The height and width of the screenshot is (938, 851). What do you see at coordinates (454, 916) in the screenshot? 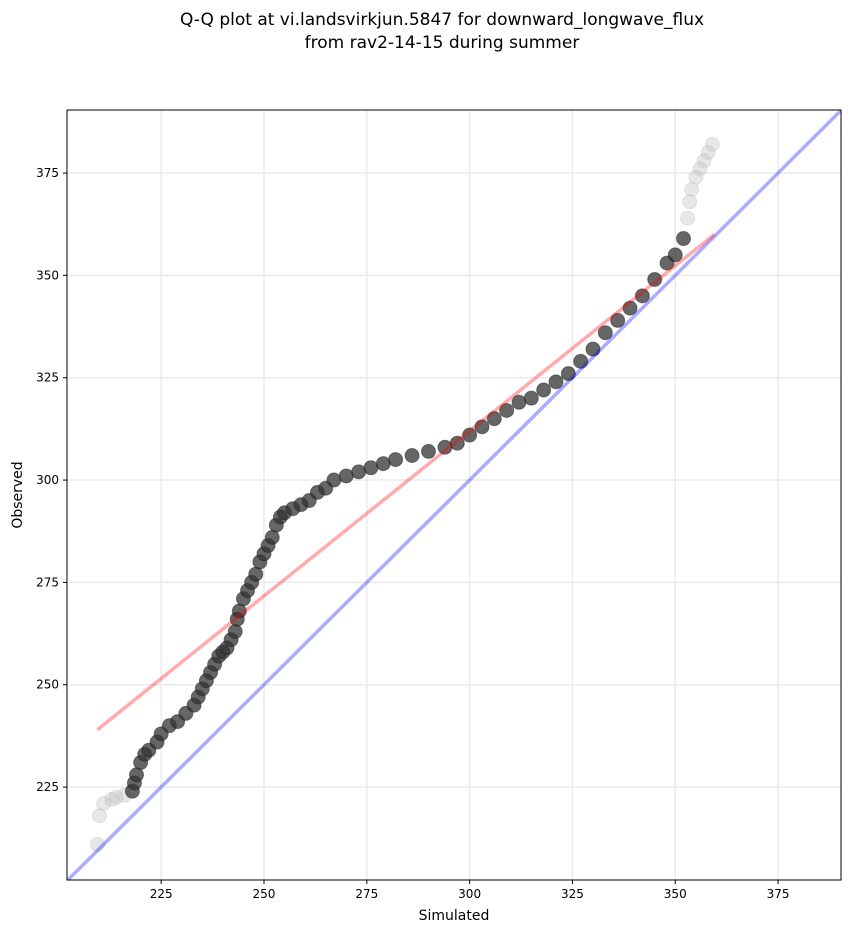
I see `x-axis-label: Simulated` at bounding box center [454, 916].